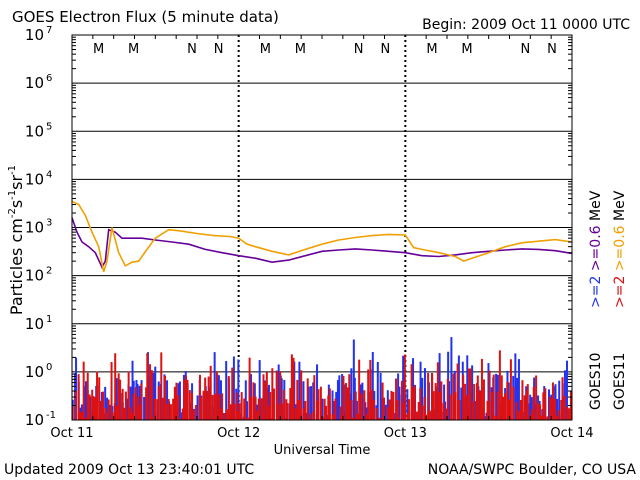  I want to click on noise-layer, so click(321, 378).